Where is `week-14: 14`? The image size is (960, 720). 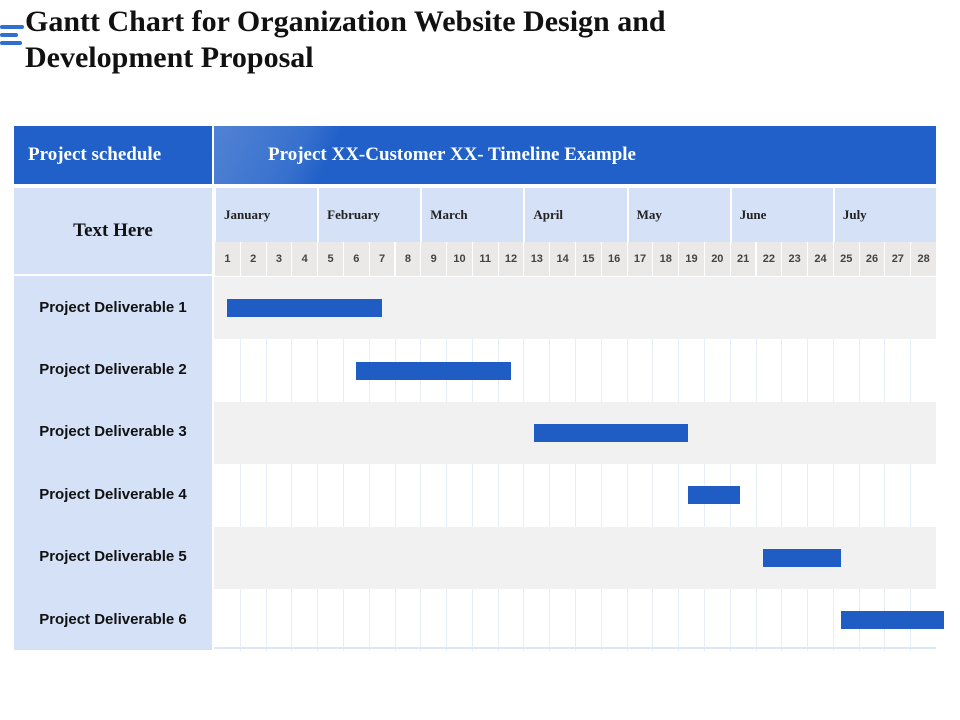
week-14: 14 is located at coordinates (562, 259).